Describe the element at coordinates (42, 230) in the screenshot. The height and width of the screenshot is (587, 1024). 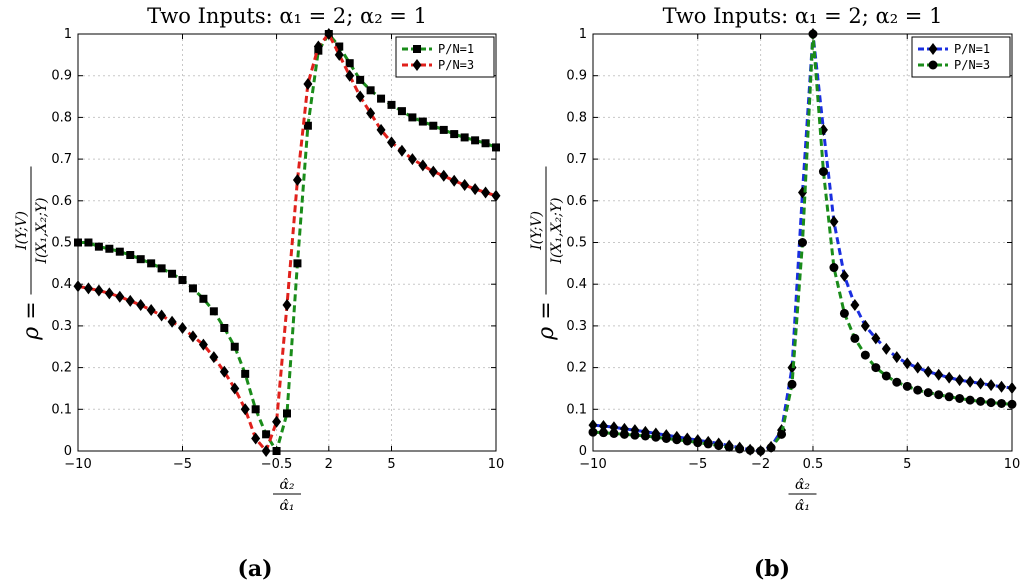
I see `y-axis-label-denominator: I(X₁,X₂;Y)` at that location.